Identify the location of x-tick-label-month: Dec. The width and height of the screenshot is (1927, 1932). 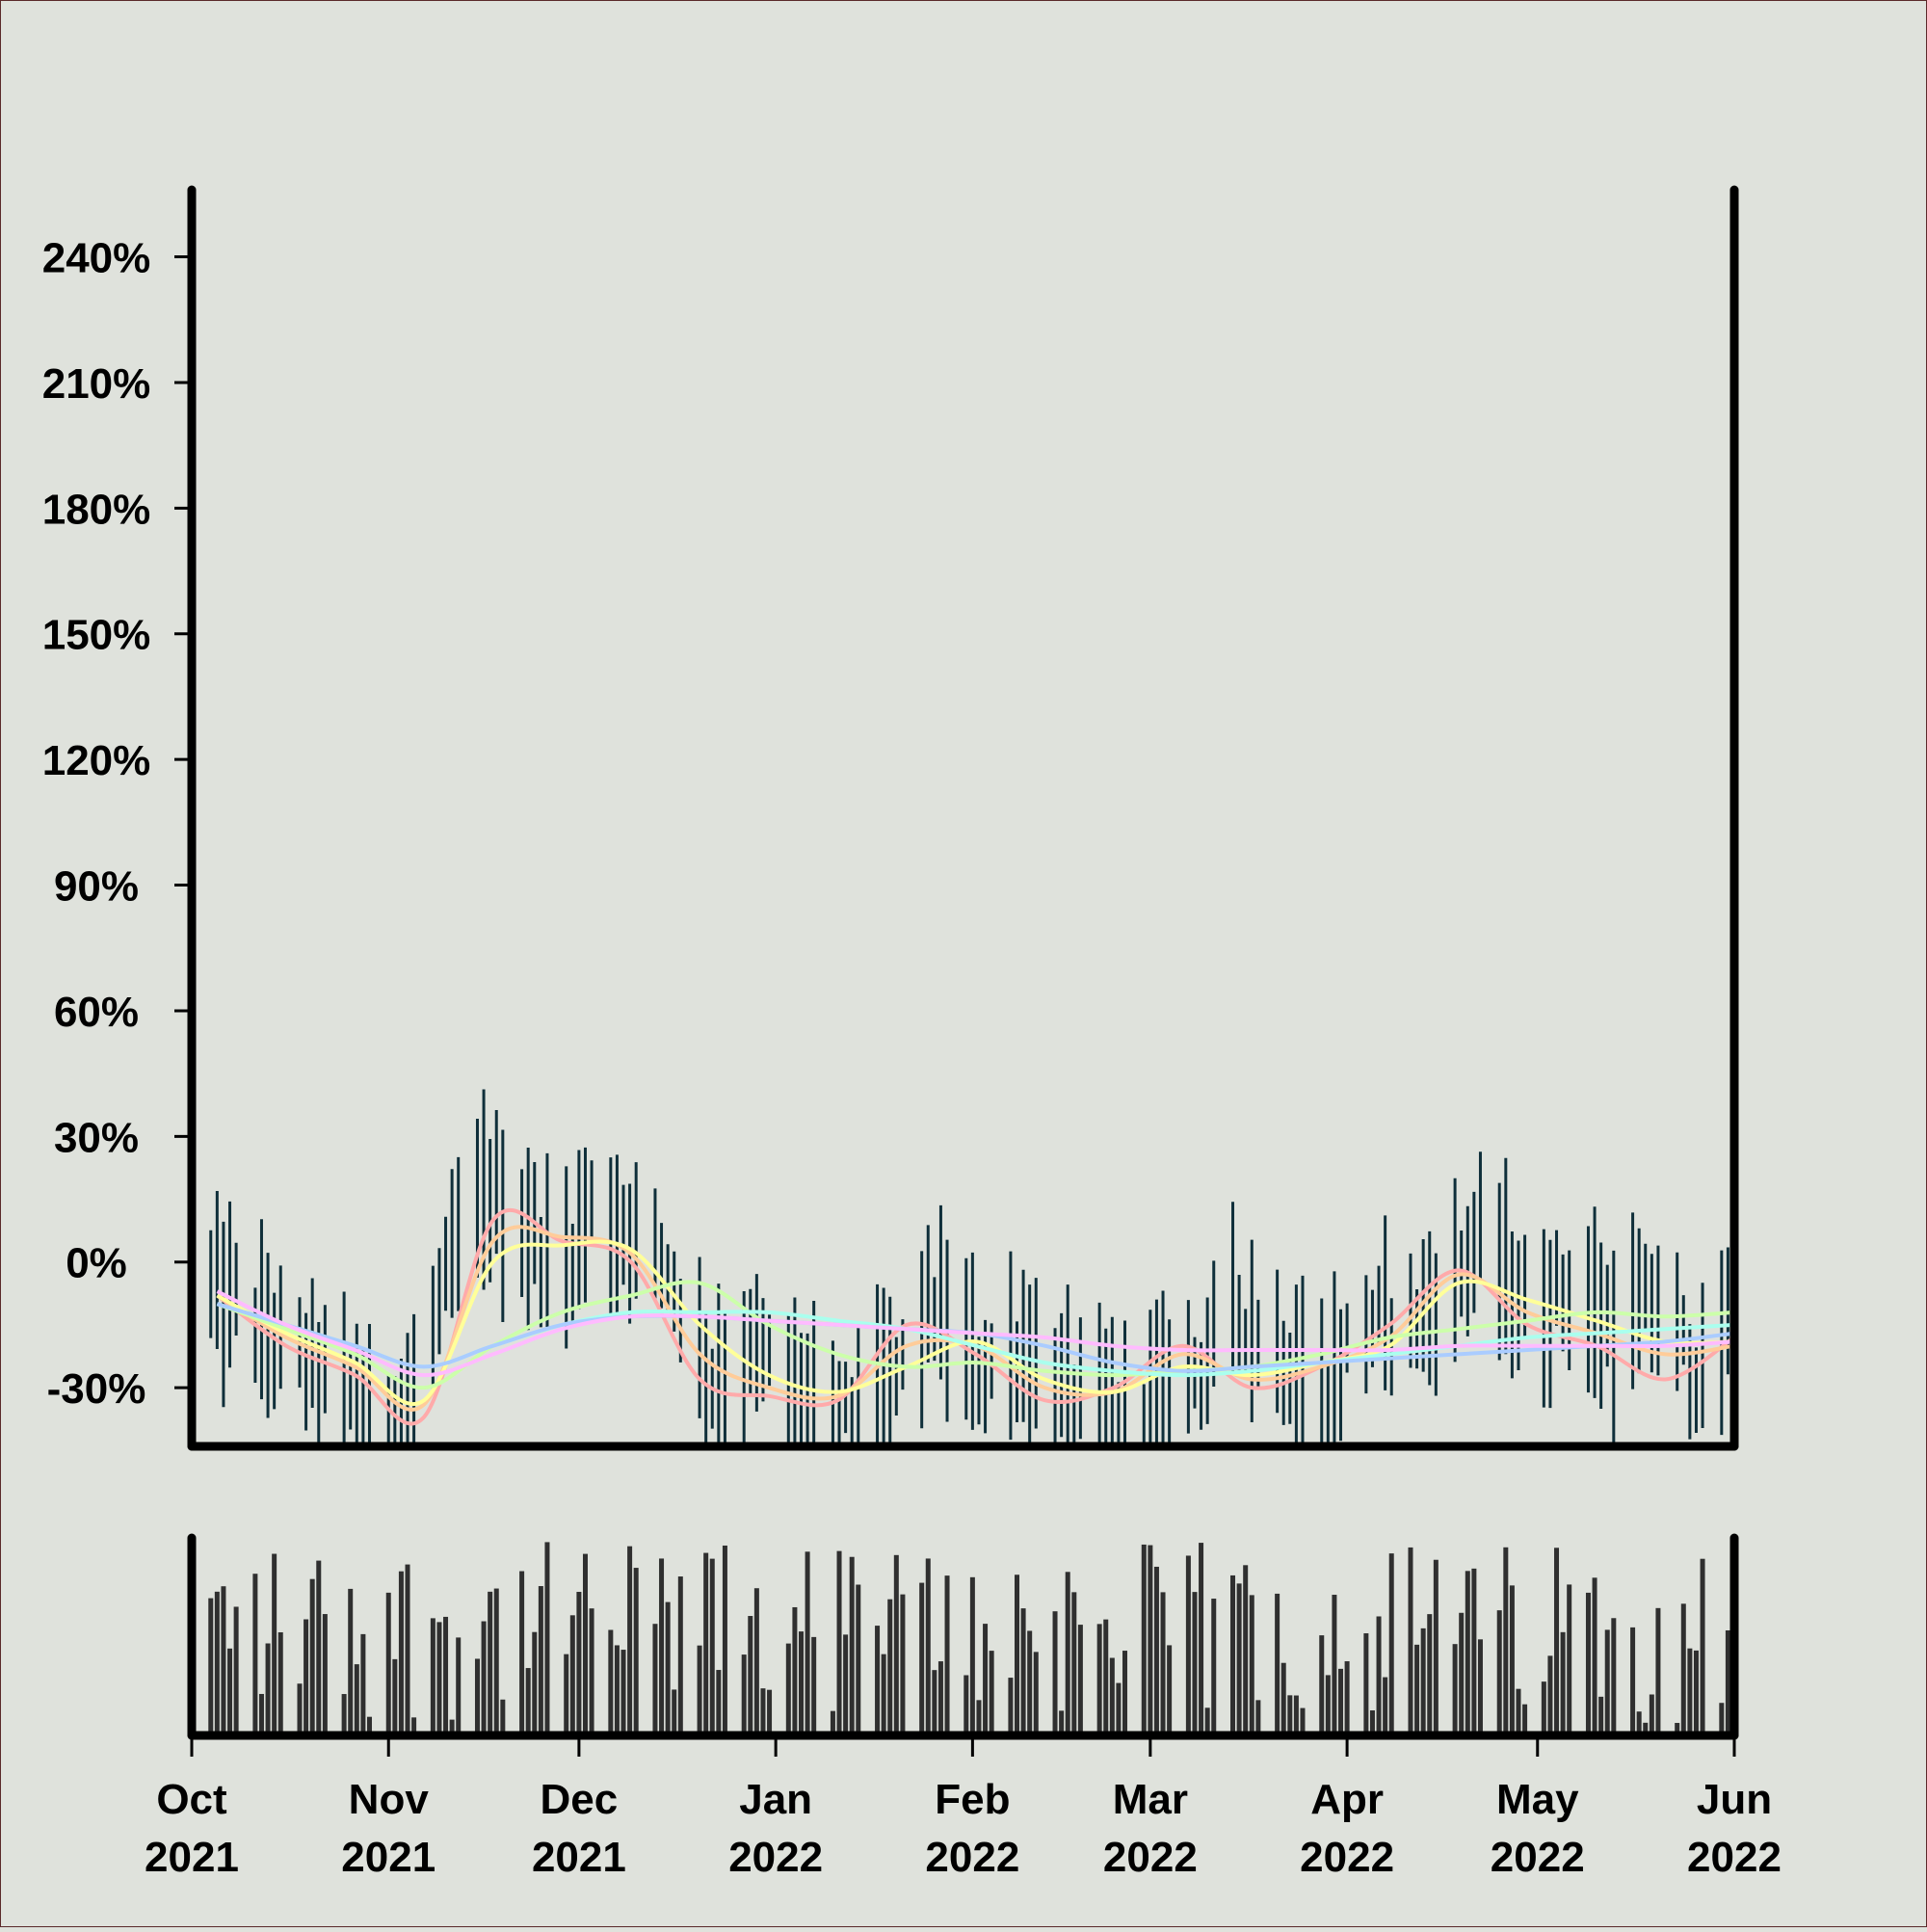
(580, 1799).